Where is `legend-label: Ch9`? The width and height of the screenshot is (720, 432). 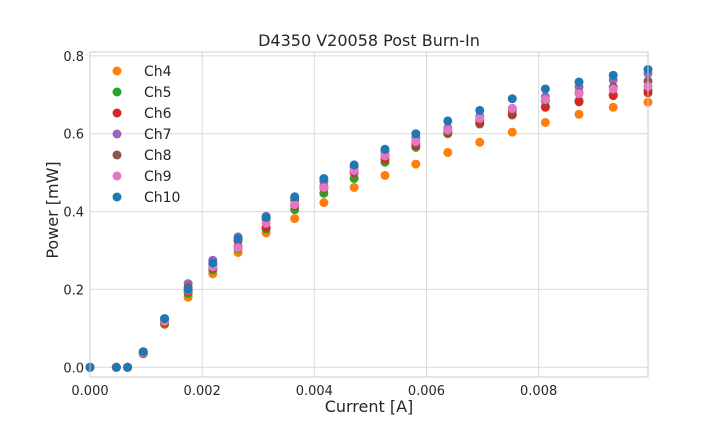 legend-label: Ch9 is located at coordinates (158, 177).